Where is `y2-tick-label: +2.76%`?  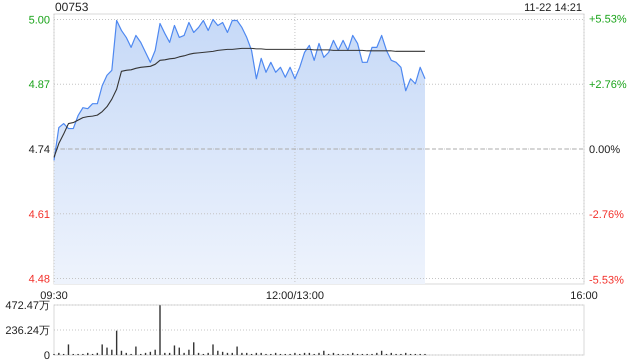 y2-tick-label: +2.76% is located at coordinates (608, 84).